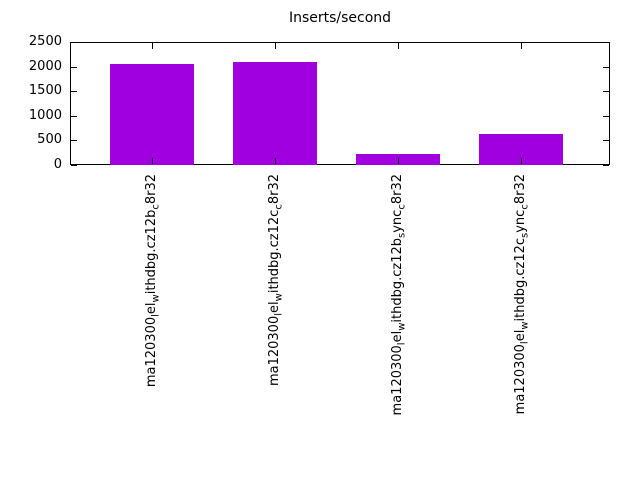 The image size is (640, 480). Describe the element at coordinates (45, 91) in the screenshot. I see `y-tick-label: 1500` at that location.